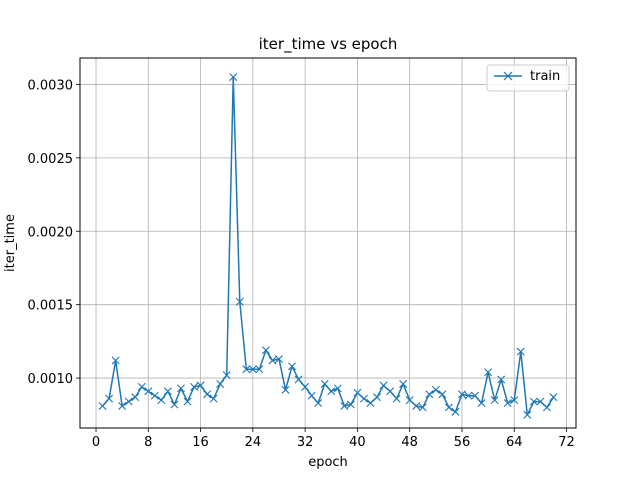 Image resolution: width=640 pixels, height=480 pixels. I want to click on x-tick-label: 72, so click(566, 442).